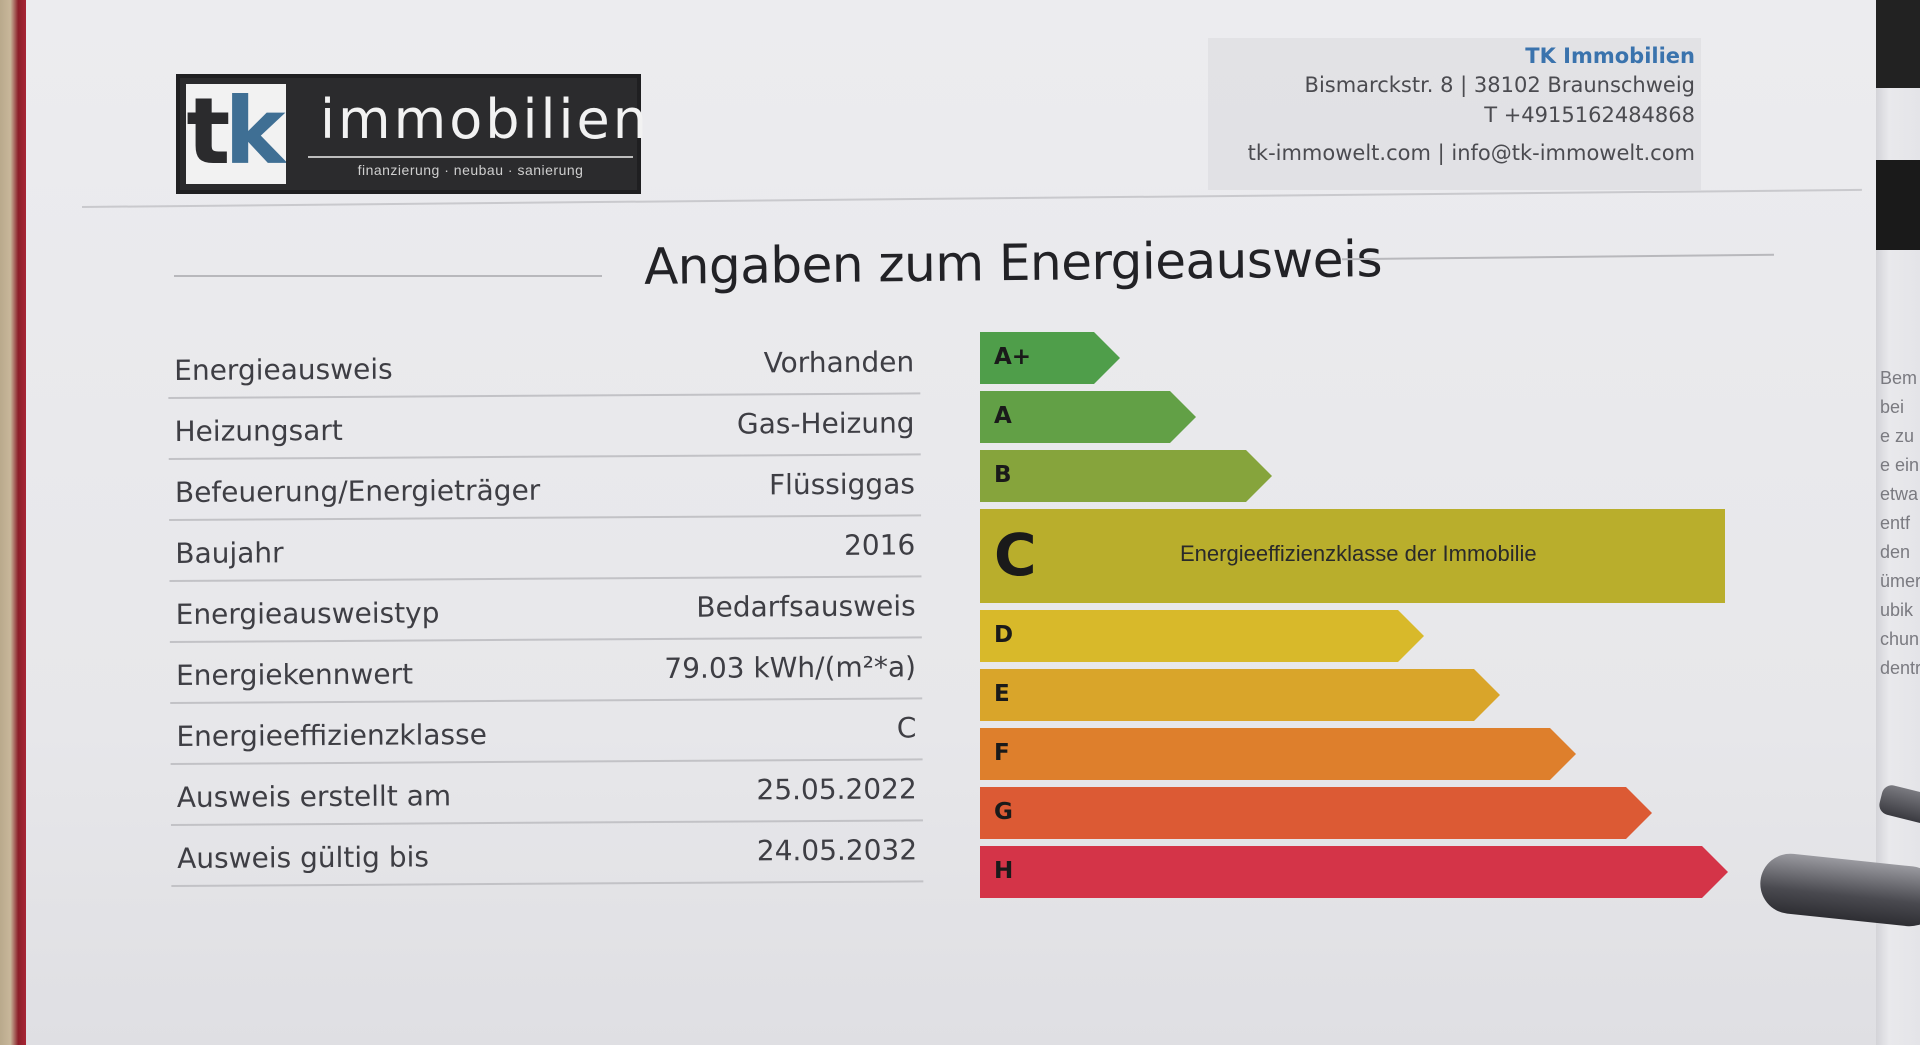 This screenshot has width=1920, height=1045. What do you see at coordinates (1471, 153) in the screenshot?
I see `contact-web-mail: tk-immowelt.com | info@tk-immowelt.com` at bounding box center [1471, 153].